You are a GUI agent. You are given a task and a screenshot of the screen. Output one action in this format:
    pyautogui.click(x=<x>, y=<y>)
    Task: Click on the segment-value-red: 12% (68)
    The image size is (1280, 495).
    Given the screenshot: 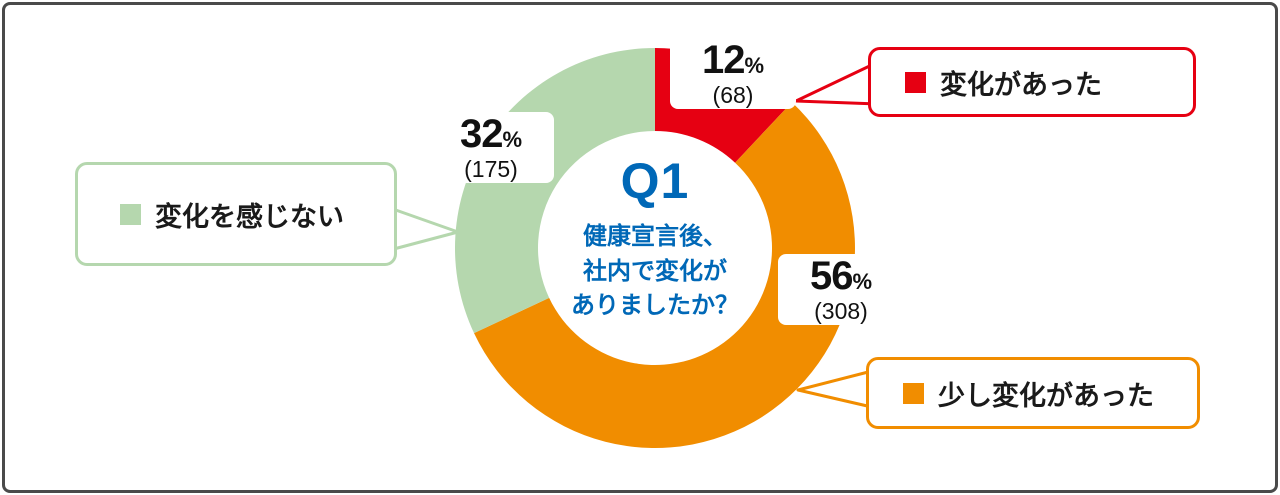 What is the action you would take?
    pyautogui.click(x=733, y=74)
    